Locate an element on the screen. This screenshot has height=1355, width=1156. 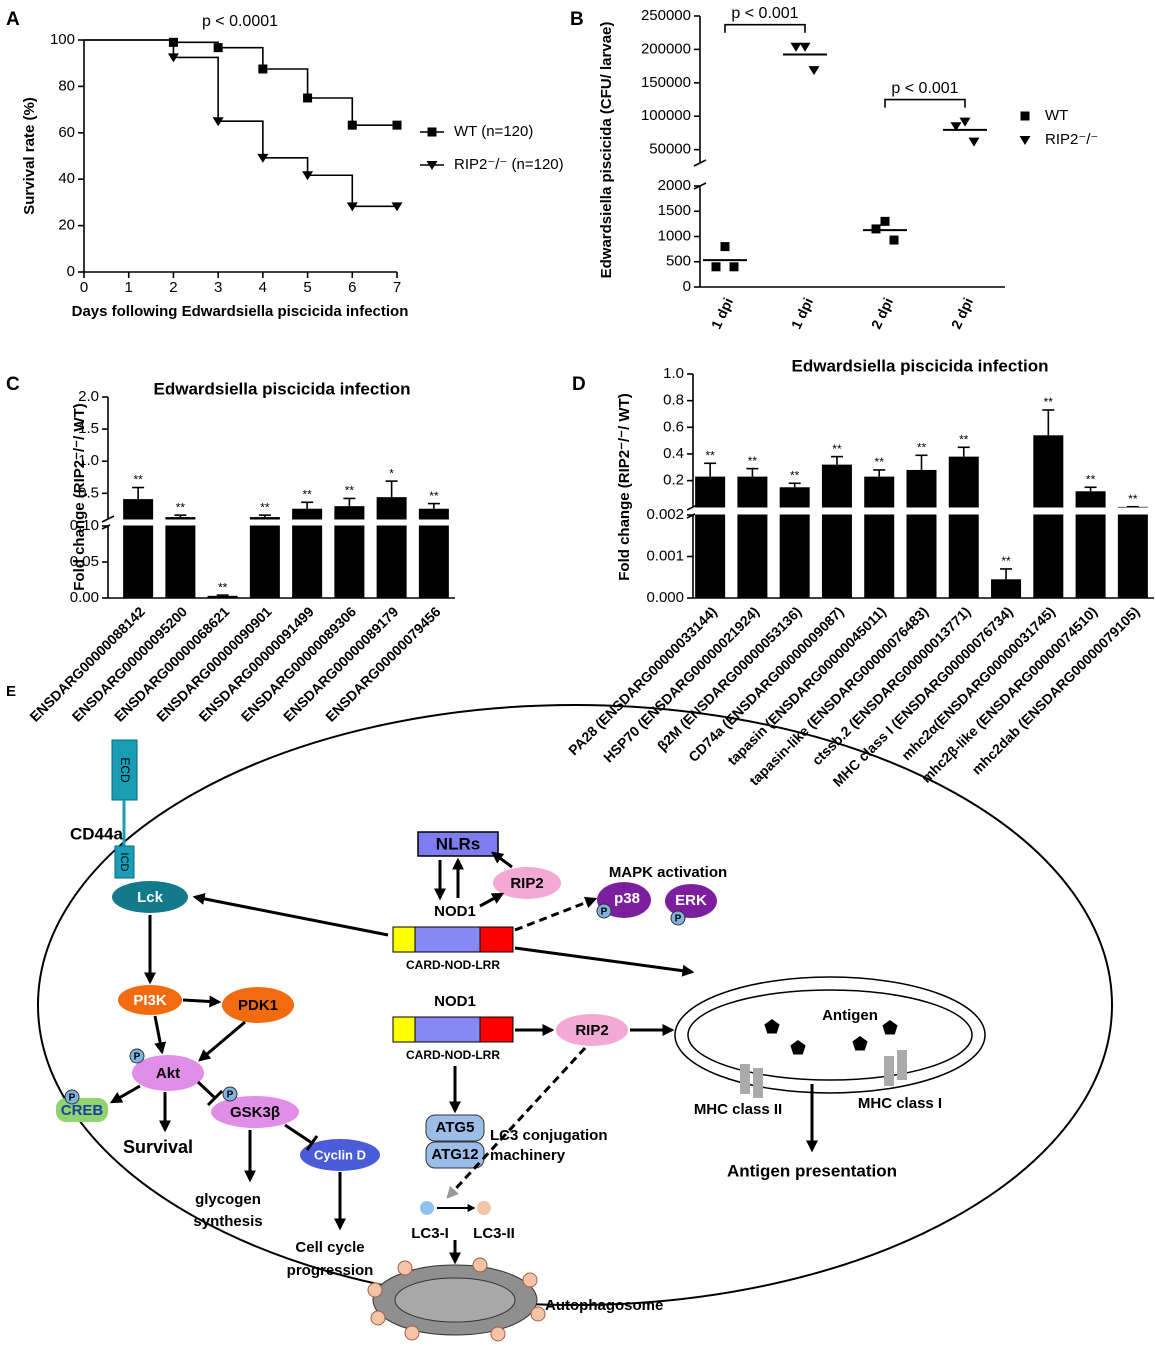
node-label: ECD is located at coordinates (125, 770).